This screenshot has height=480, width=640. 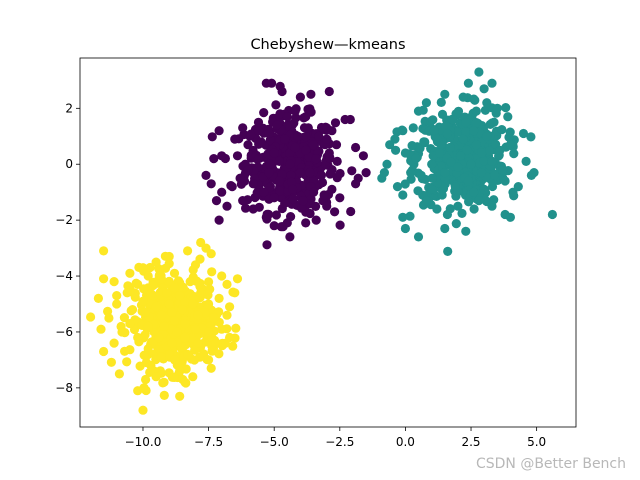 I want to click on chart-title: Chebyshew—kmeans, so click(x=327, y=45).